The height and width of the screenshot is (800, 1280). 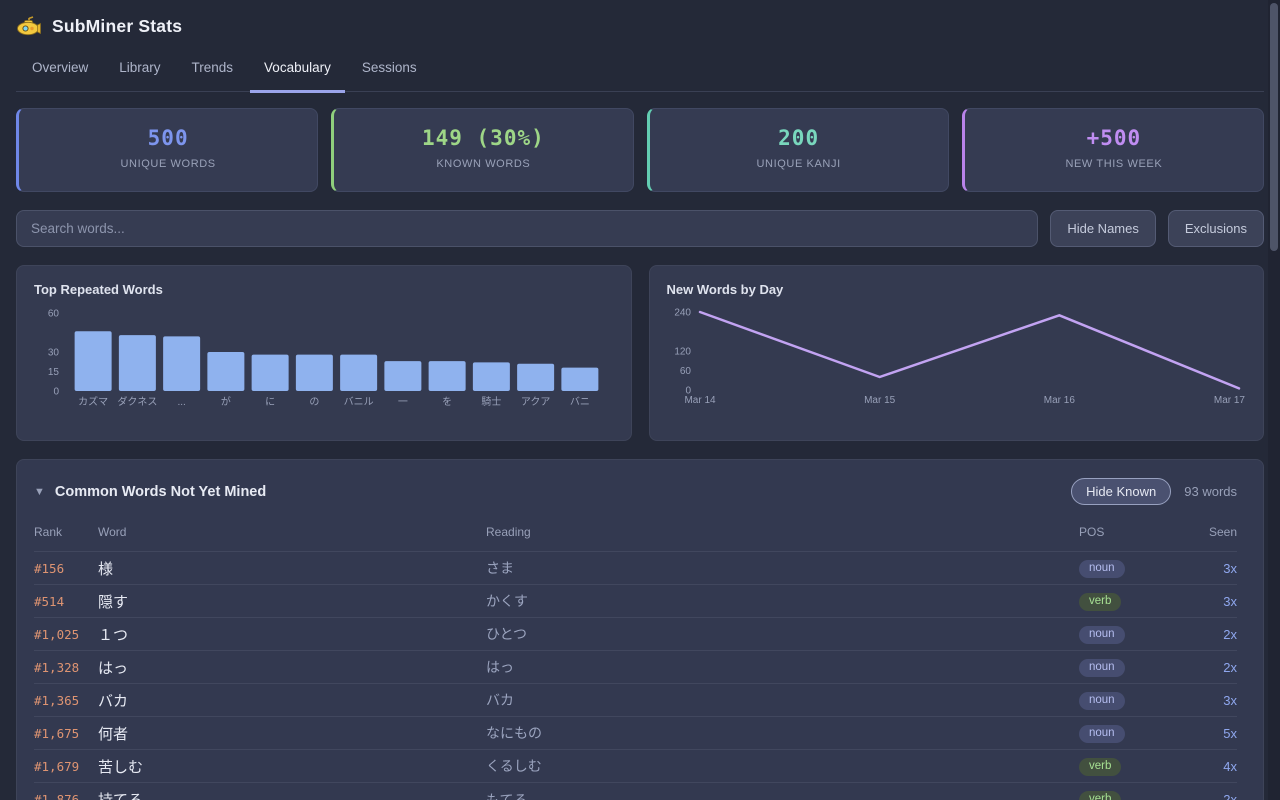 I want to click on cell-reading: くるしむ, so click(x=514, y=766).